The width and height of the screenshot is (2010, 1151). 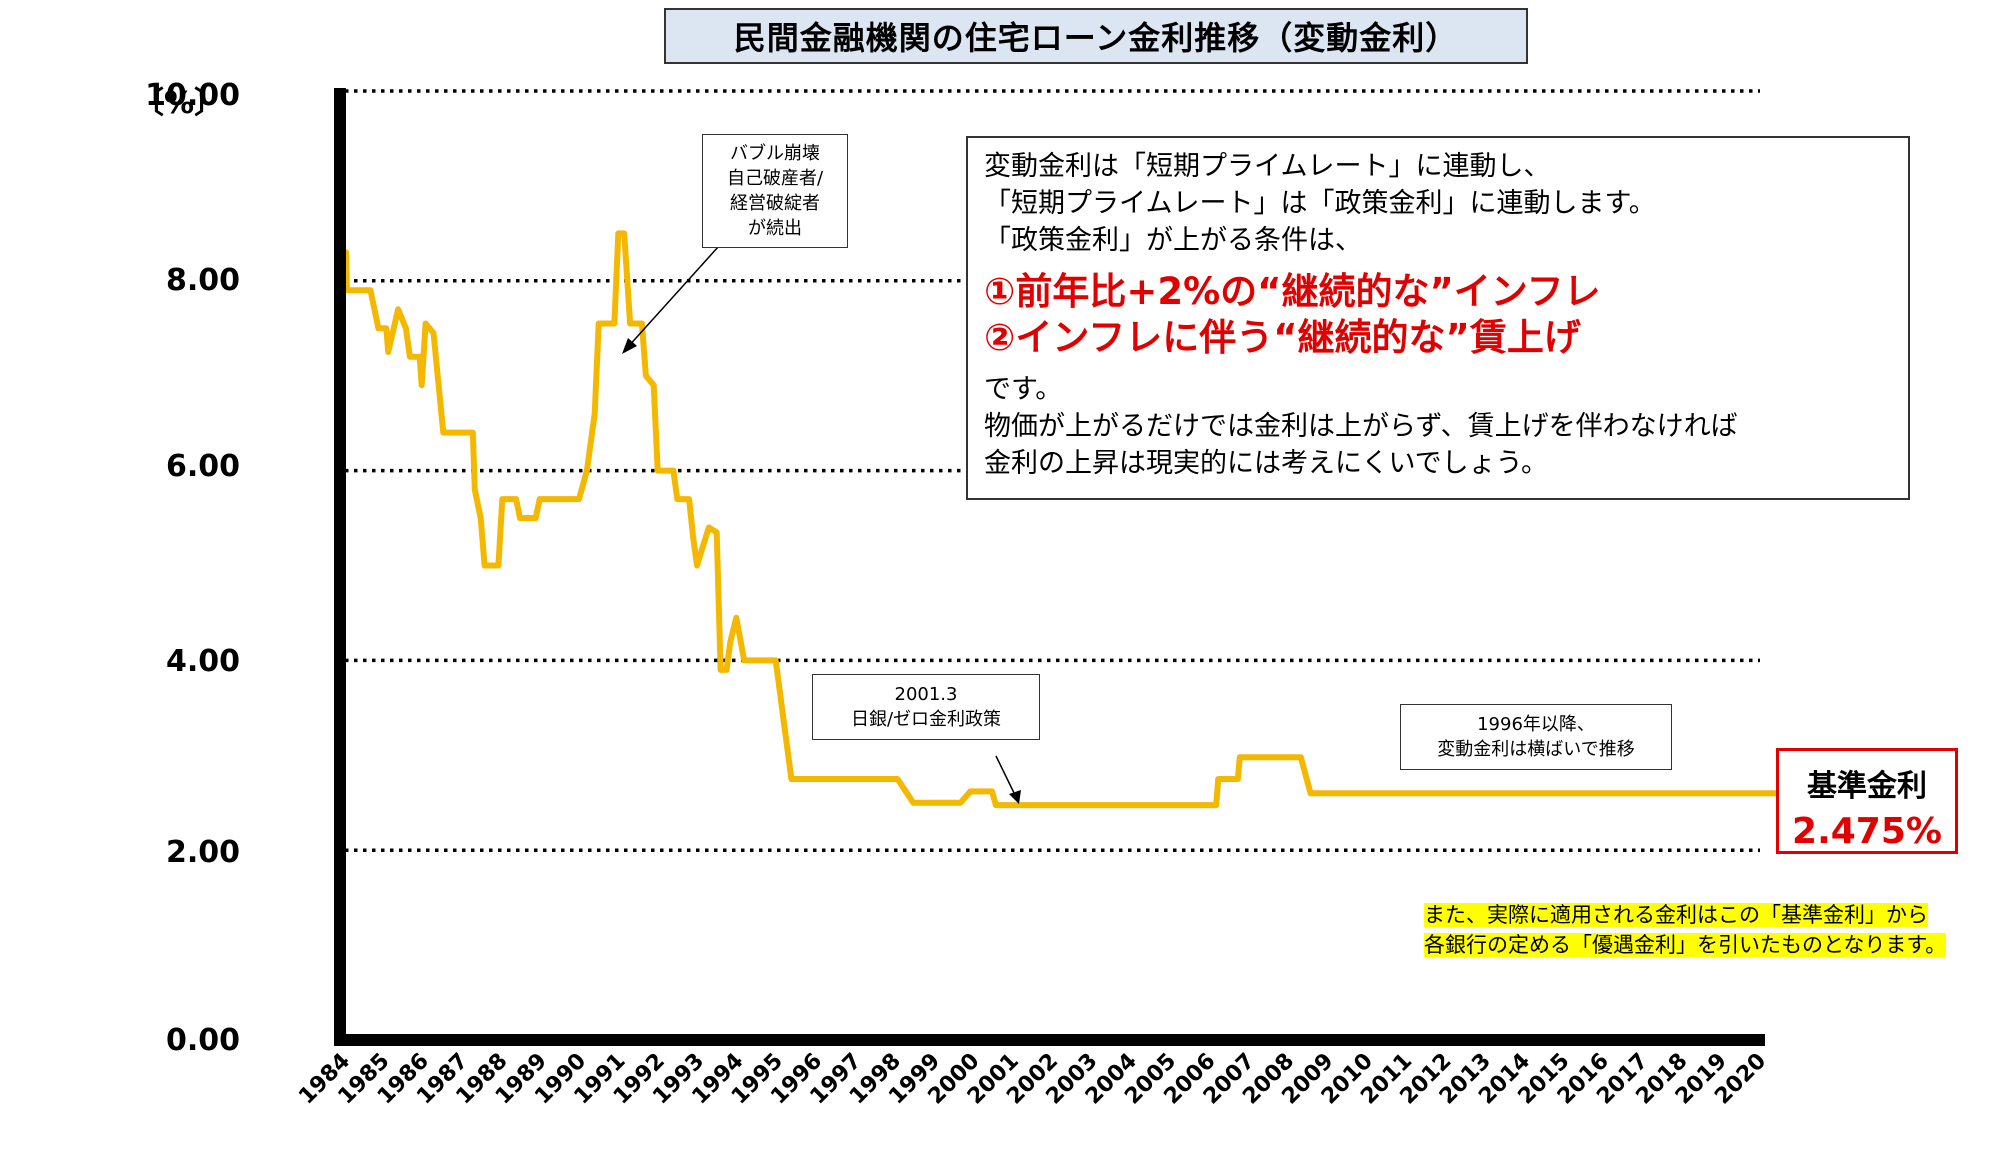 What do you see at coordinates (775, 178) in the screenshot?
I see `callout-text: 自己破産者/` at bounding box center [775, 178].